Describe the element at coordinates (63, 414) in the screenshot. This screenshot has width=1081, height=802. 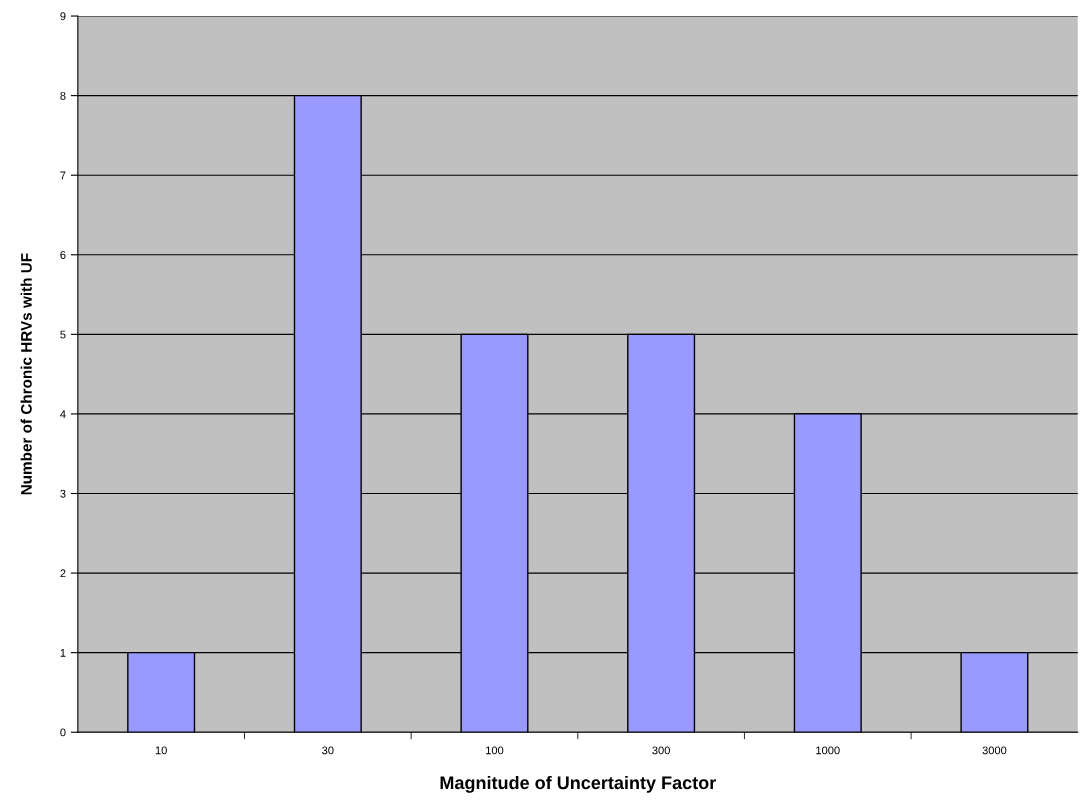
I see `y-tick-label: 4` at that location.